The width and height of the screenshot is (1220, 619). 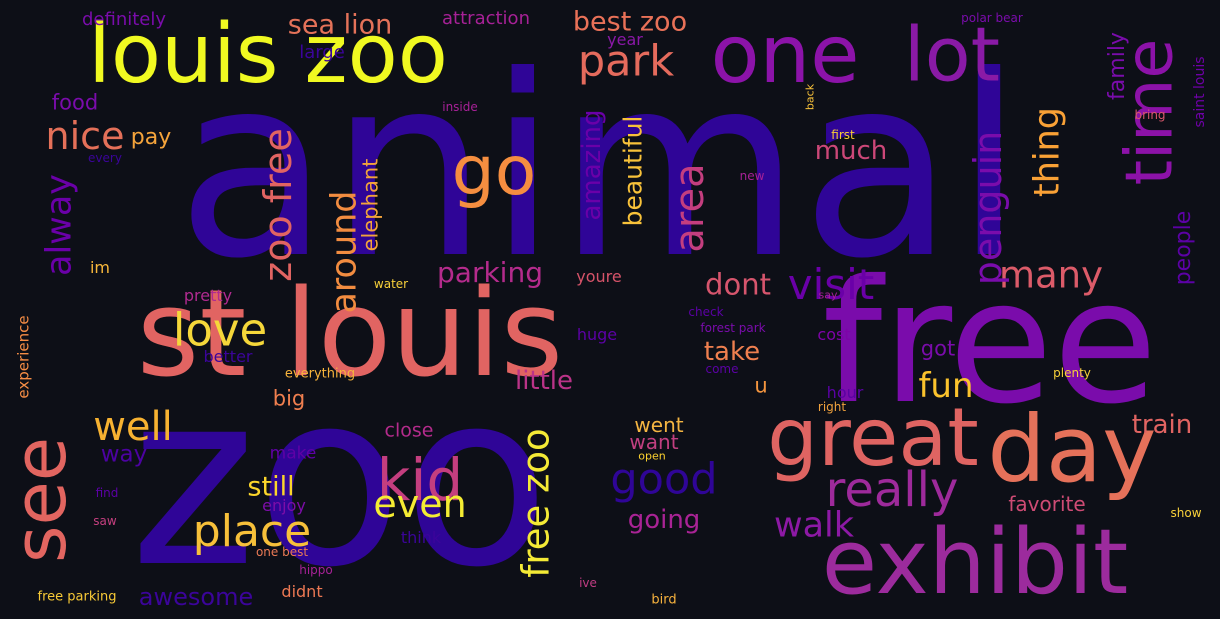 I want to click on word-show: show, so click(x=1186, y=513).